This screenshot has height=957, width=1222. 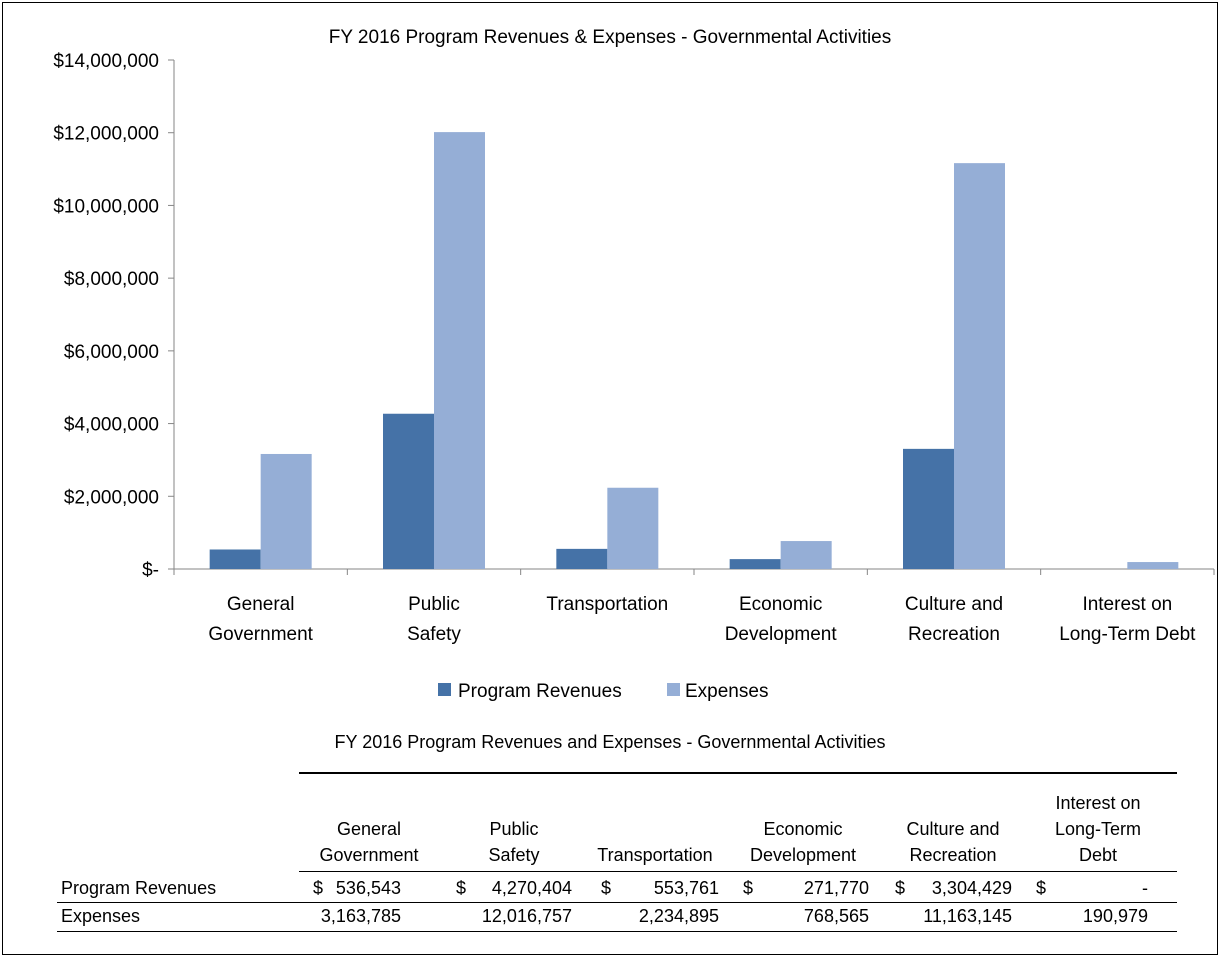 What do you see at coordinates (738, 871) in the screenshot?
I see `table-column-rule` at bounding box center [738, 871].